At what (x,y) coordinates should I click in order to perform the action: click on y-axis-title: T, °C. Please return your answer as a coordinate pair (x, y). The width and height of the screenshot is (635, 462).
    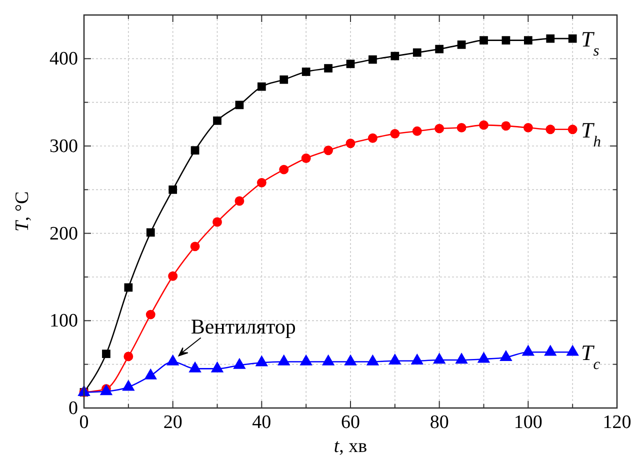
    Looking at the image, I should click on (22, 211).